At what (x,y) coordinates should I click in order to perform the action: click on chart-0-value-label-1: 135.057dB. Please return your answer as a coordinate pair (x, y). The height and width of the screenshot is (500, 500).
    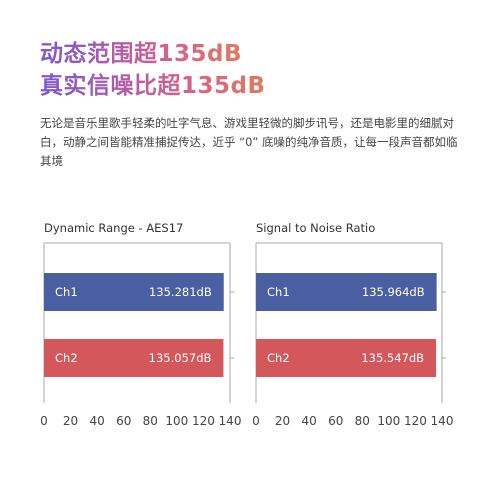
    Looking at the image, I should click on (180, 358).